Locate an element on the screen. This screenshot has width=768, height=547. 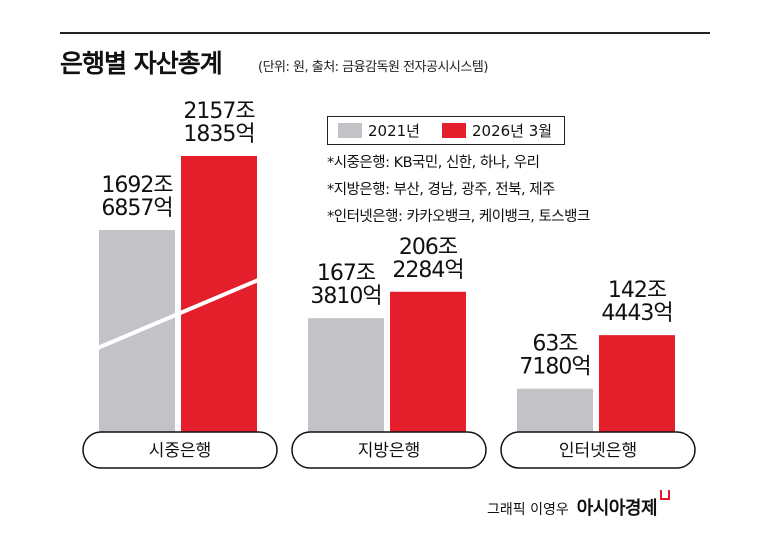
legend-item-2026: 2026년 3월 is located at coordinates (497, 130).